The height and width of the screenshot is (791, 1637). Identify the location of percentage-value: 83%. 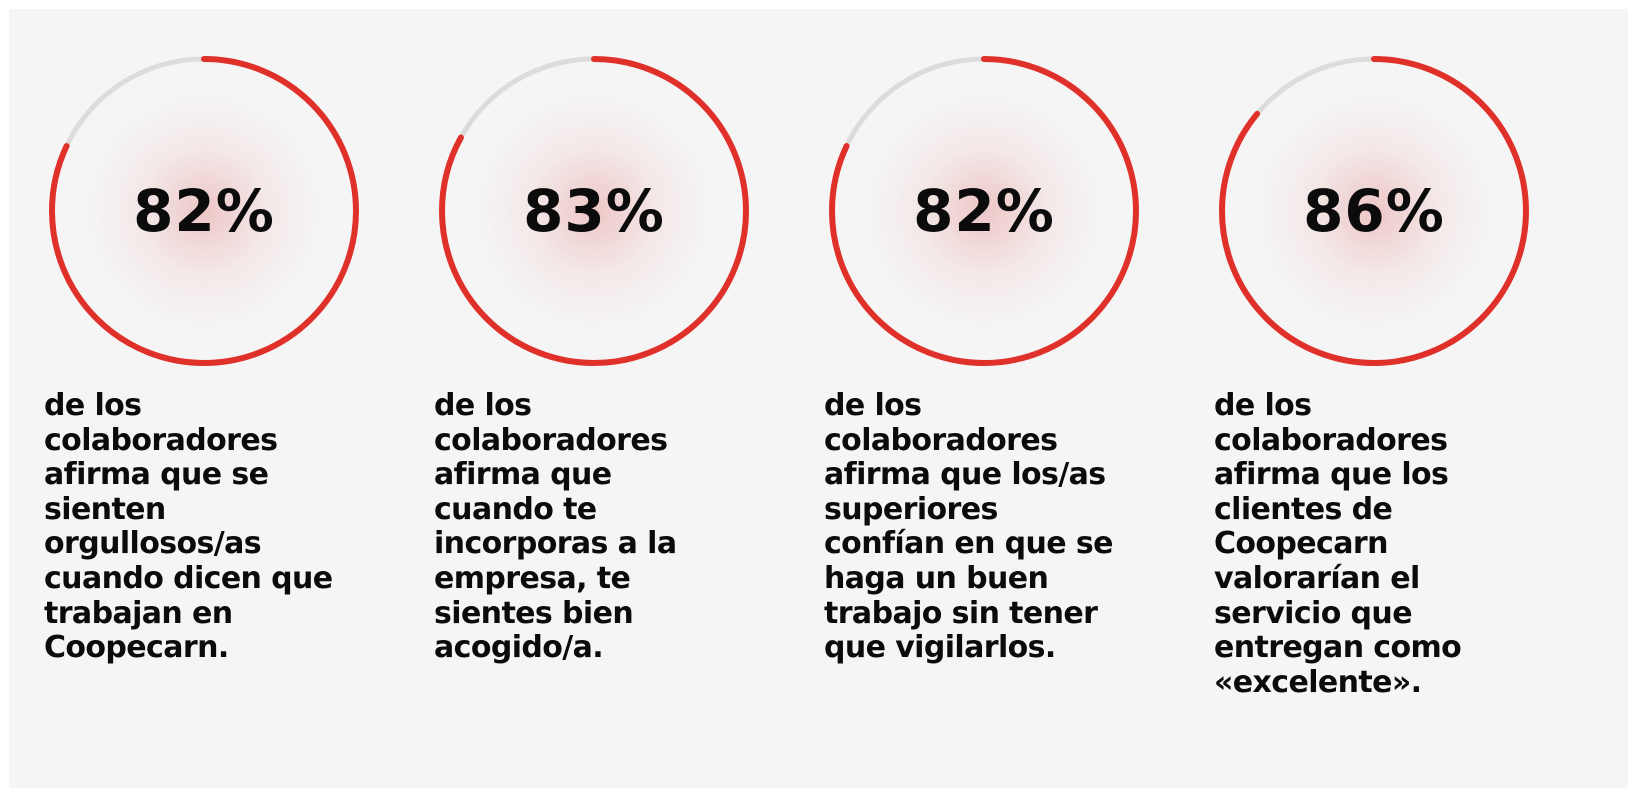
(594, 211).